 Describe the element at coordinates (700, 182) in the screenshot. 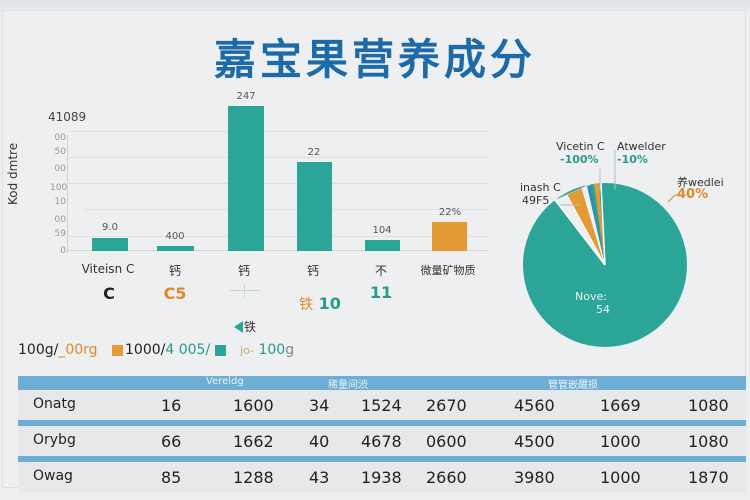

I see `pie-label-name: 养wedlei` at that location.